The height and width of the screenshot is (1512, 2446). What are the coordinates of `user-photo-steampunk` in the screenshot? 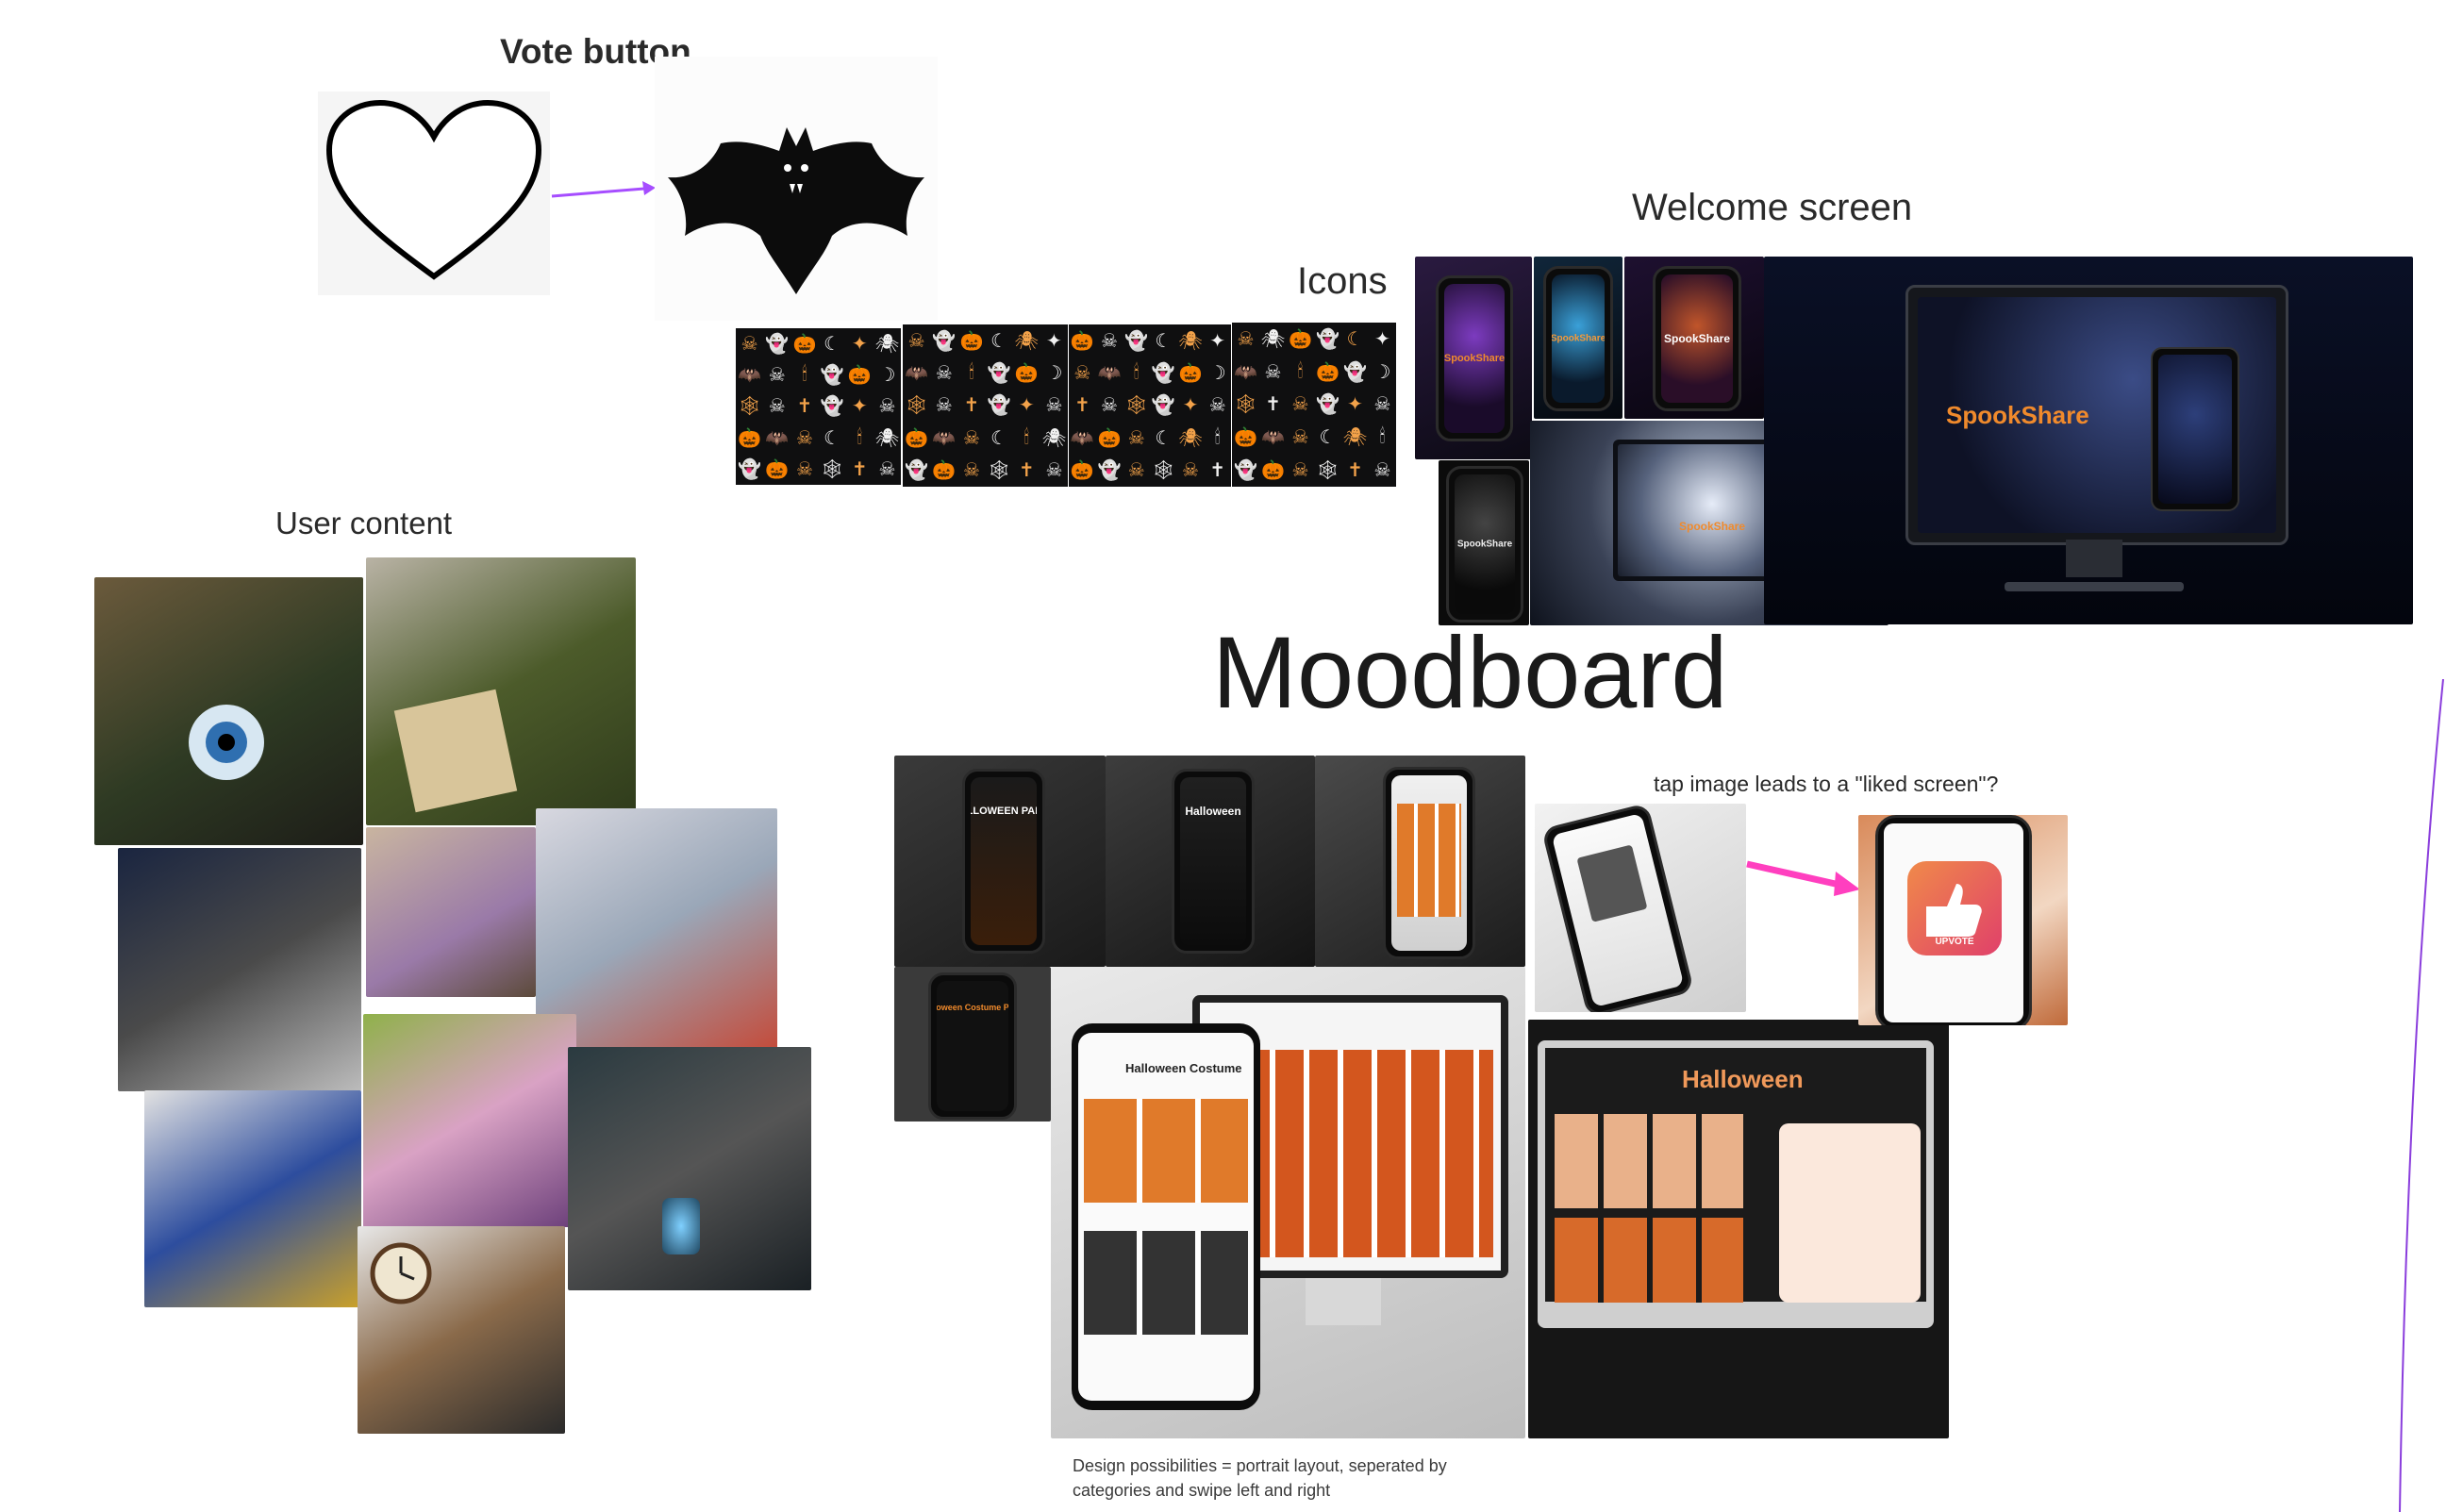 It's located at (461, 1330).